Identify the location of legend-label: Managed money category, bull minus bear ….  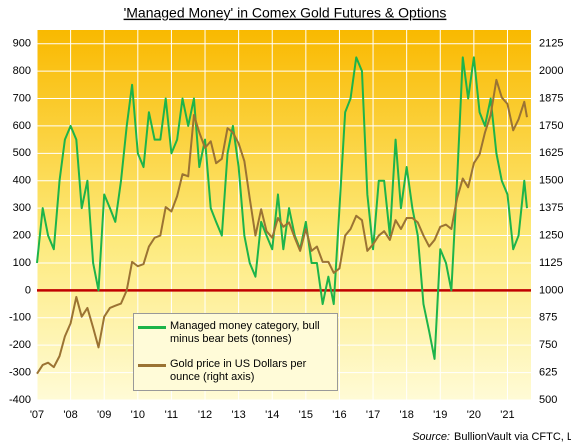
(245, 332).